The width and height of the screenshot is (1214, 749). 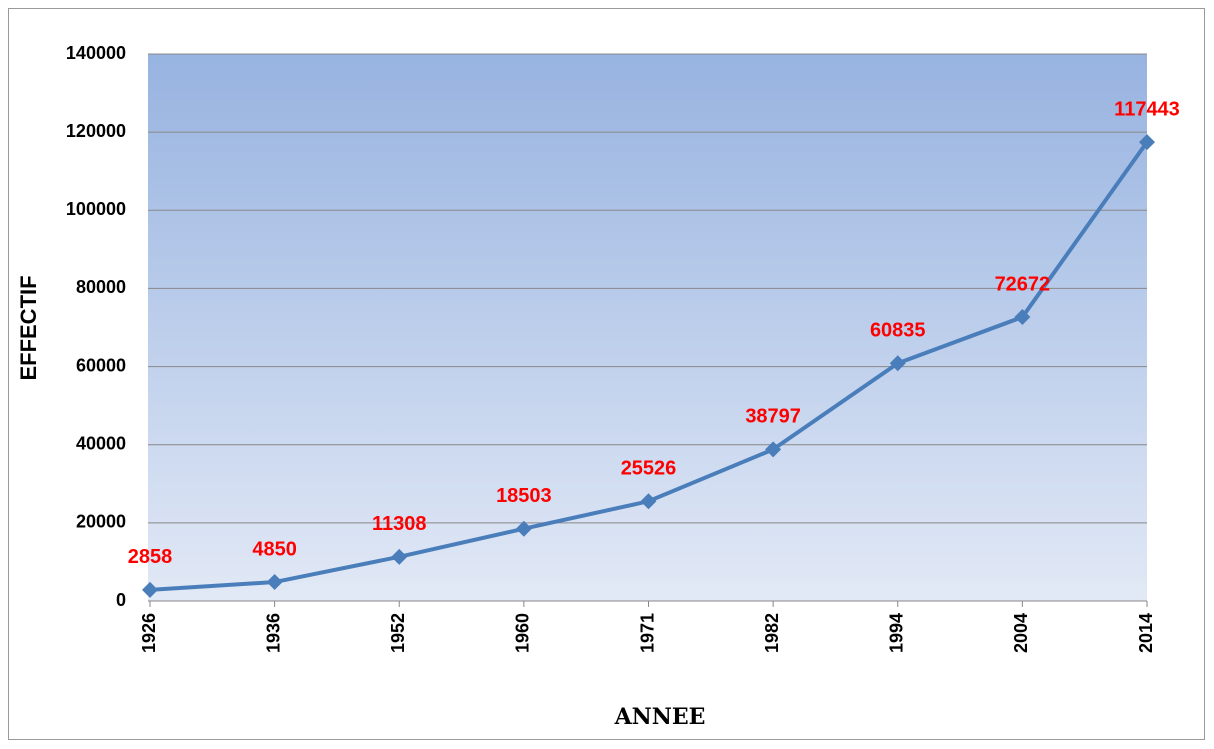 I want to click on x-tick-label: 1960, so click(x=523, y=633).